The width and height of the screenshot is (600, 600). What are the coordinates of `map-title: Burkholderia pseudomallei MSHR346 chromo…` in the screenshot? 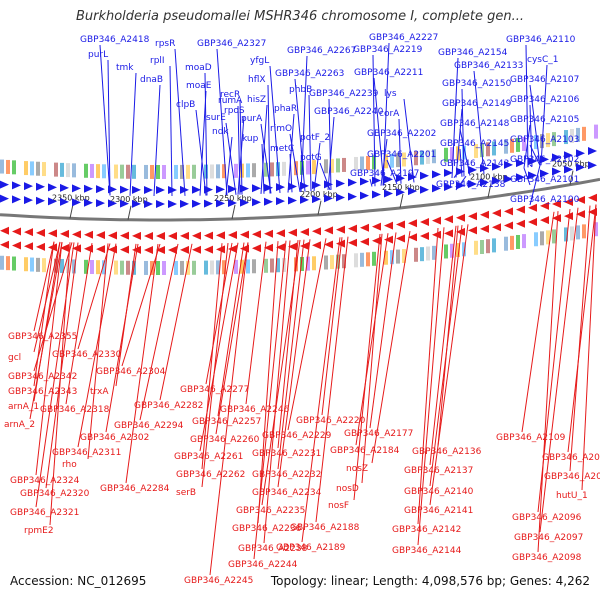 It's located at (300, 16).